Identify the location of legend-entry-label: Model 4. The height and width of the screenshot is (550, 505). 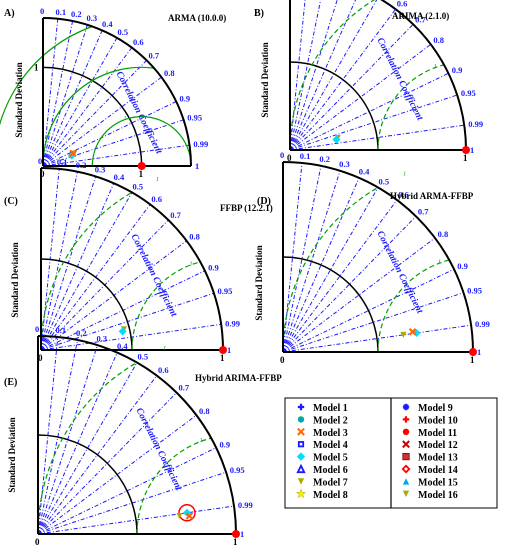
(330, 445).